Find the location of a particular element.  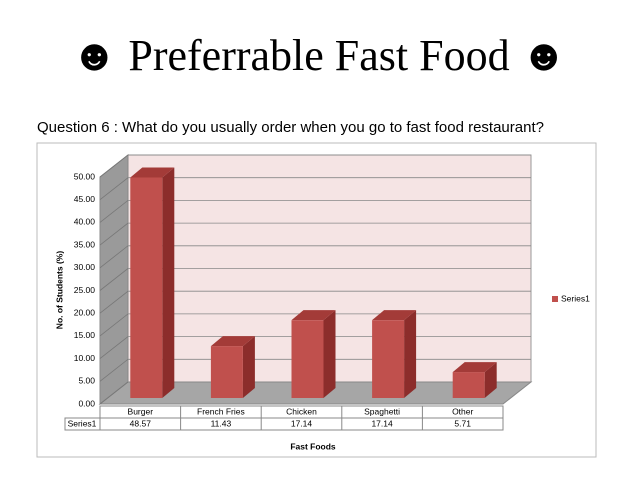

y-tick-label: 10.00 is located at coordinates (85, 358).